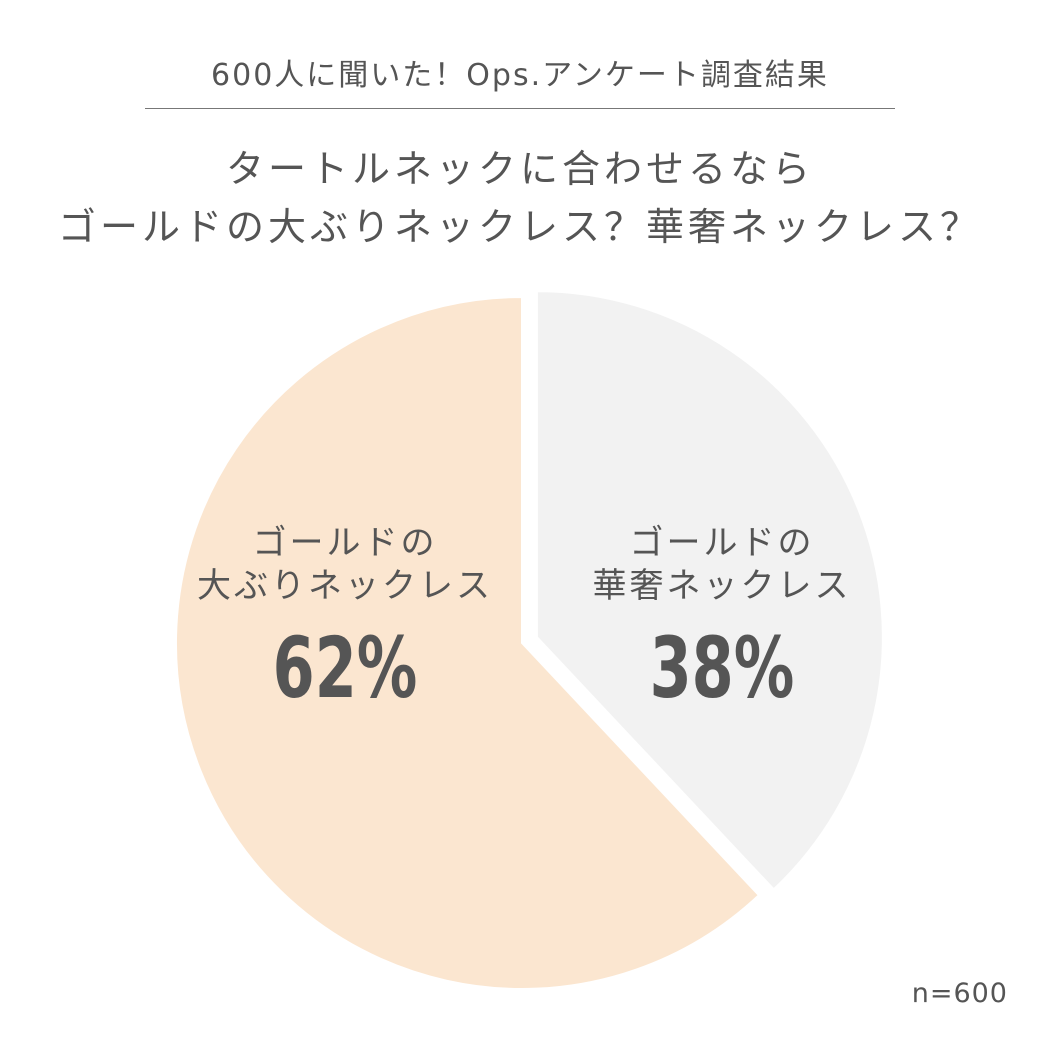 The image size is (1040, 1040). What do you see at coordinates (959, 993) in the screenshot?
I see `sample-size-label: n=600` at bounding box center [959, 993].